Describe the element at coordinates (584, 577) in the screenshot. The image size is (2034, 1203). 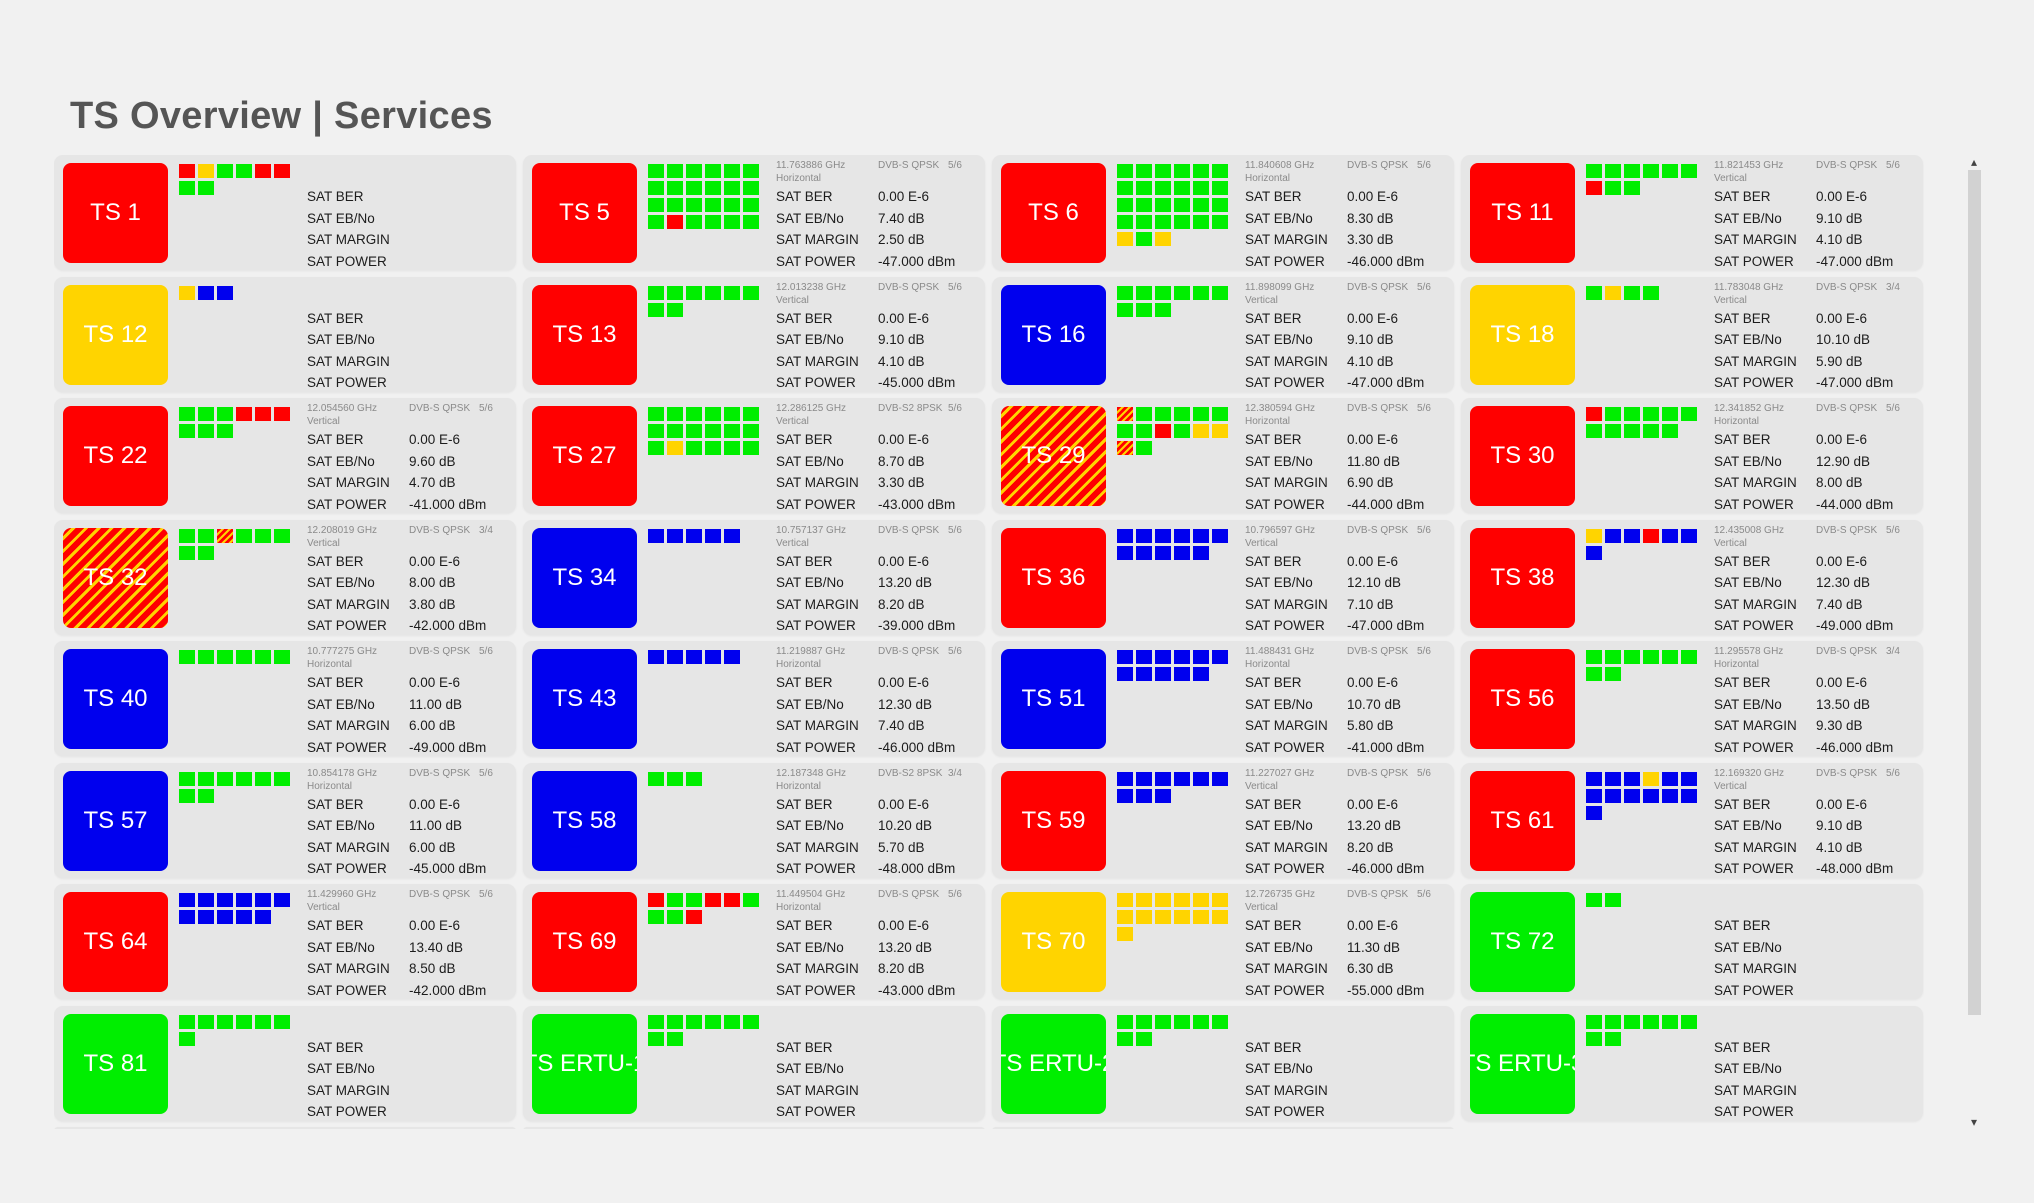
I see `ts-status-tile: TS 34` at that location.